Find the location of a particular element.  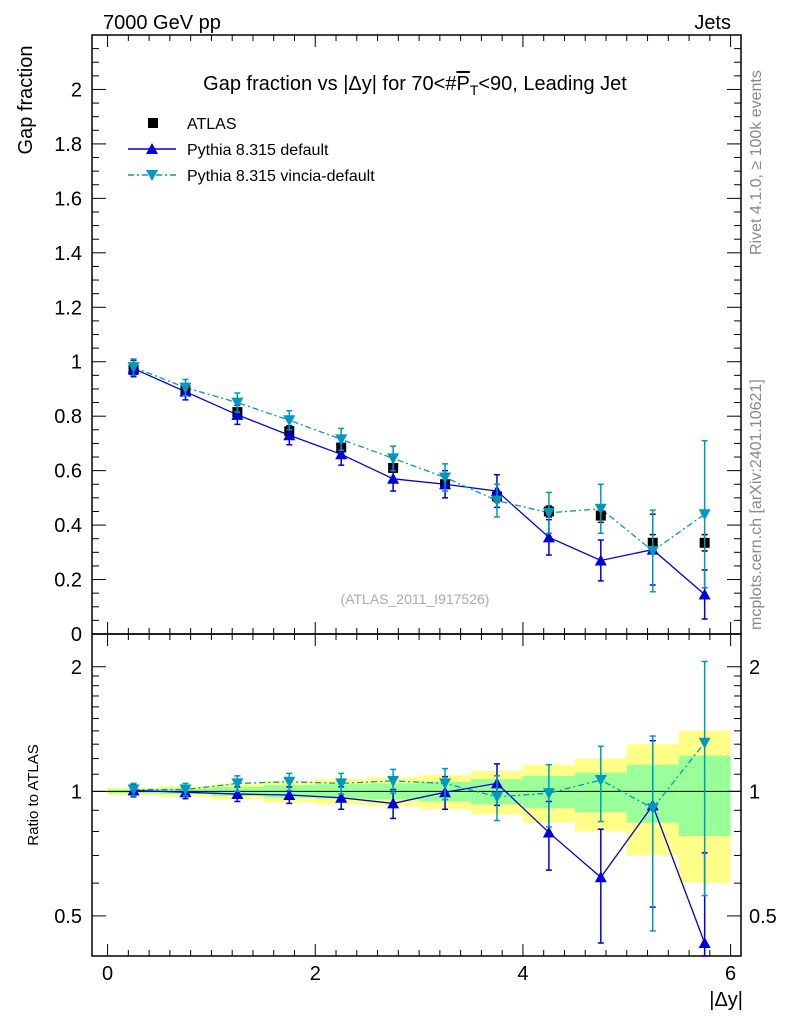

header-category-label: Jets is located at coordinates (712, 23).